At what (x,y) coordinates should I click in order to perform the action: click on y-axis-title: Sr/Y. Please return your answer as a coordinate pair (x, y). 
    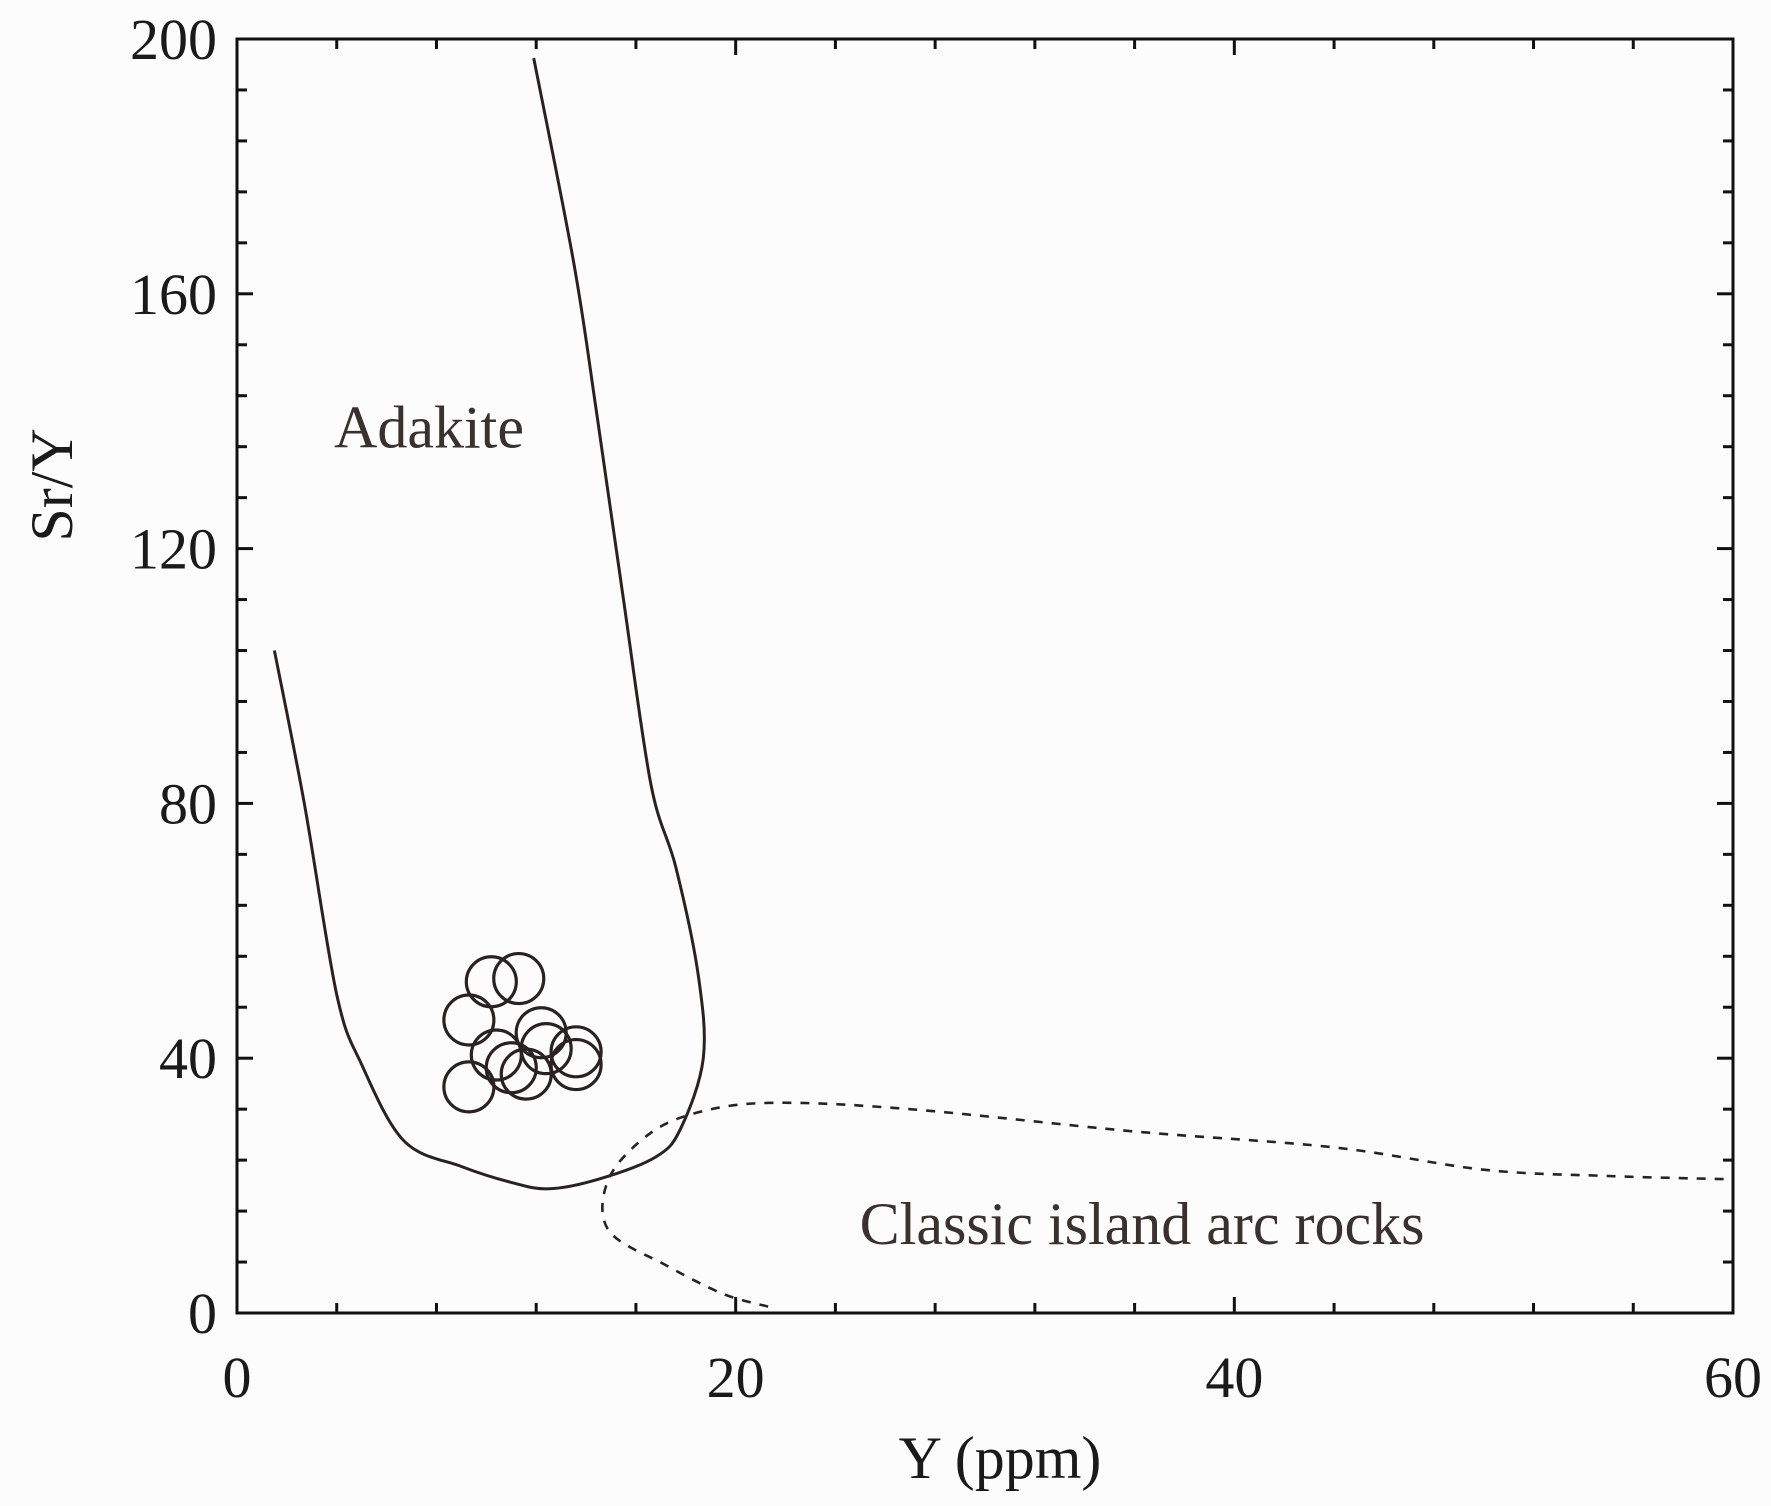
    Looking at the image, I should click on (52, 484).